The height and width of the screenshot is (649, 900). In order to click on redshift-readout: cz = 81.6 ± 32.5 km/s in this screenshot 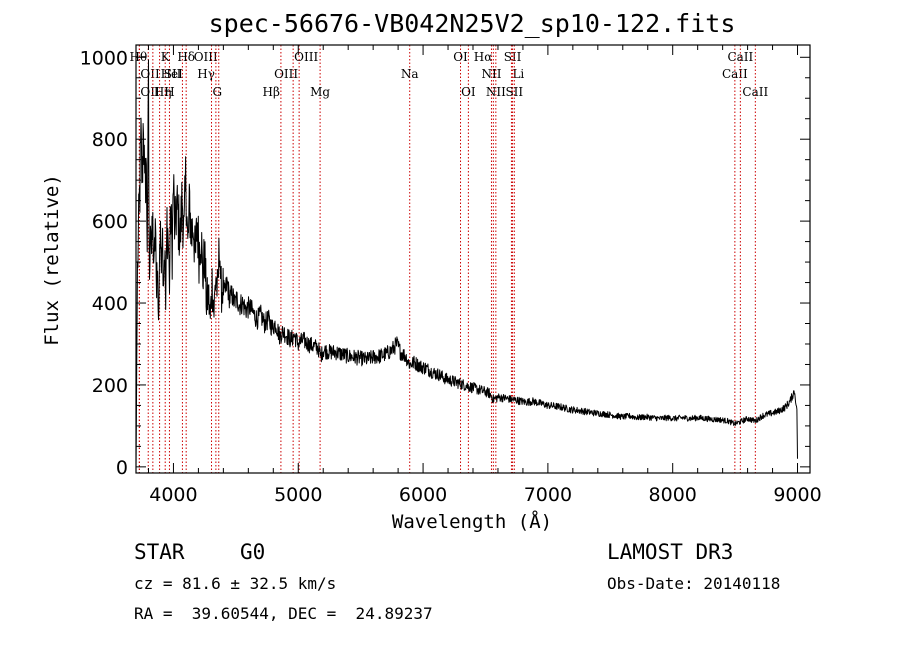, I will do `click(235, 583)`.